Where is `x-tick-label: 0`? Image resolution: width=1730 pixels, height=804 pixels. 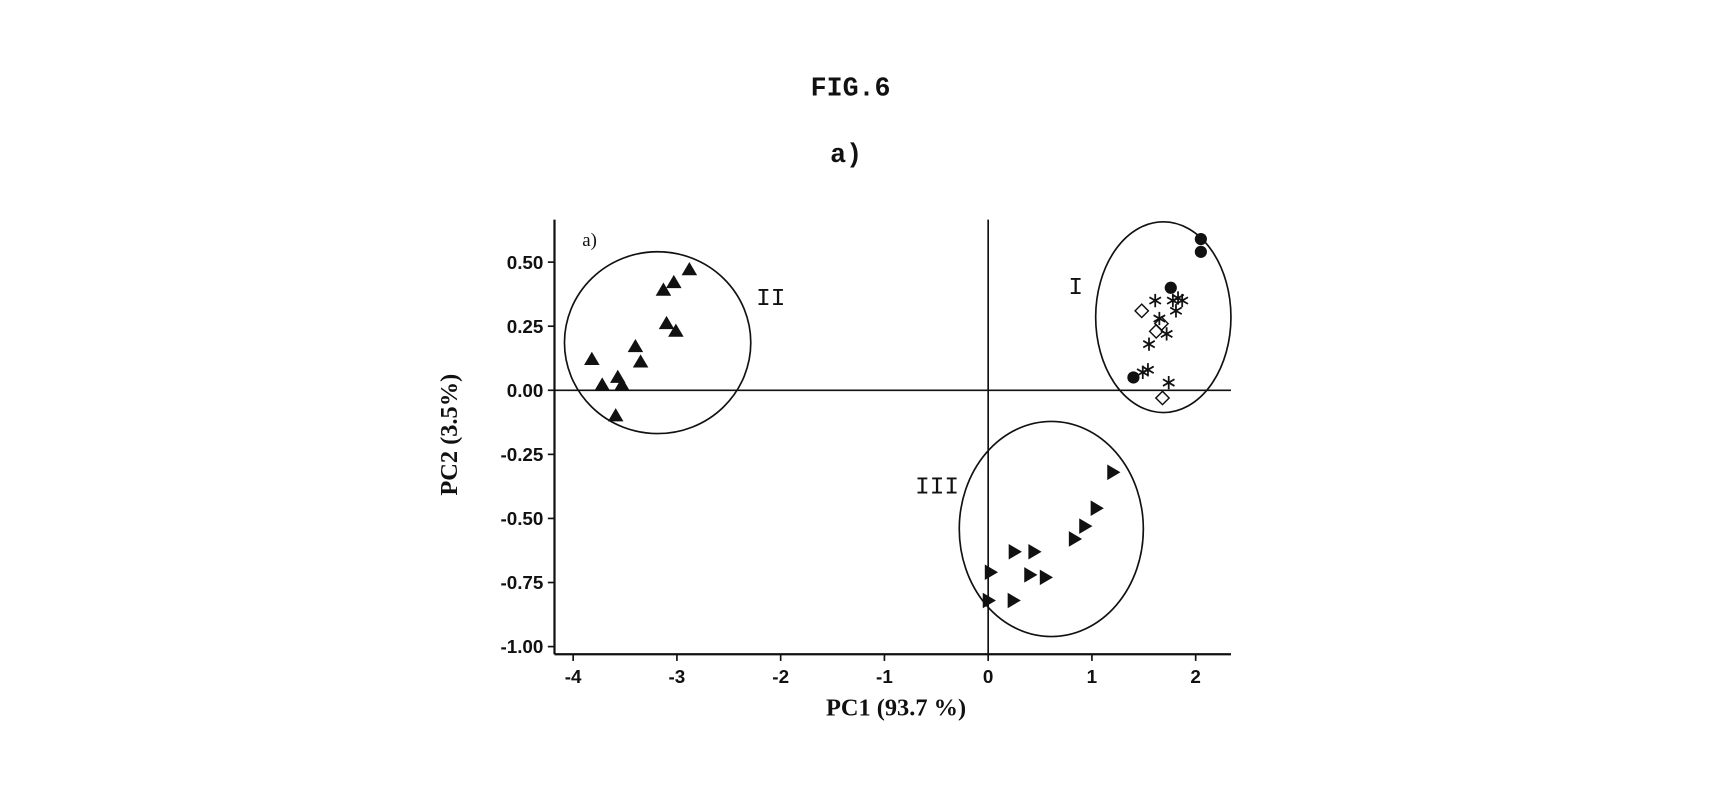
x-tick-label: 0 is located at coordinates (988, 676).